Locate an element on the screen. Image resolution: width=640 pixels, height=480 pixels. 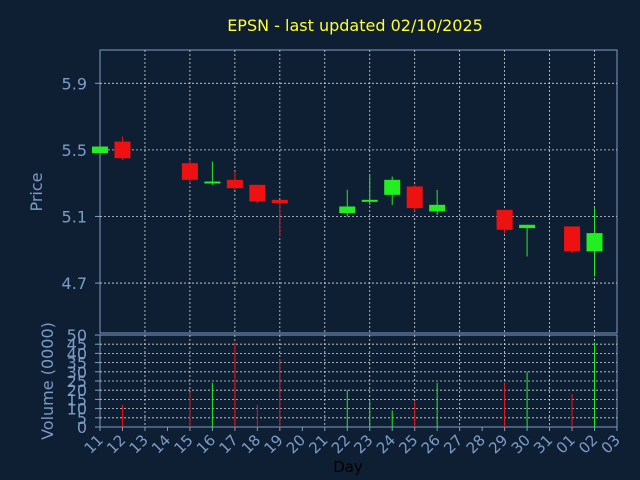
volume-tick-label: 35 is located at coordinates (77, 363).